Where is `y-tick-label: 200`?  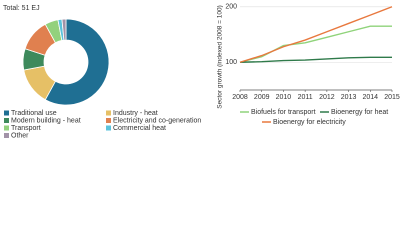
y-tick-label: 200 is located at coordinates (231, 7).